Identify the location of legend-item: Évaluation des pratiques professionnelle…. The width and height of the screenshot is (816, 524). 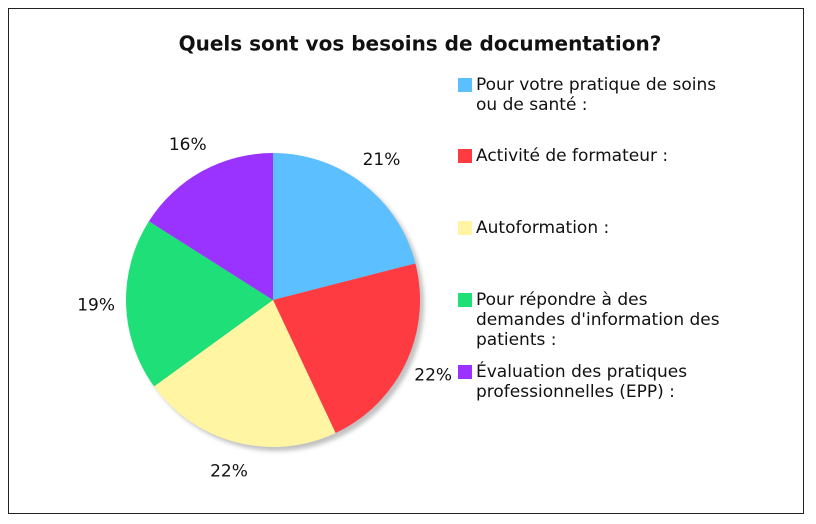
(597, 382).